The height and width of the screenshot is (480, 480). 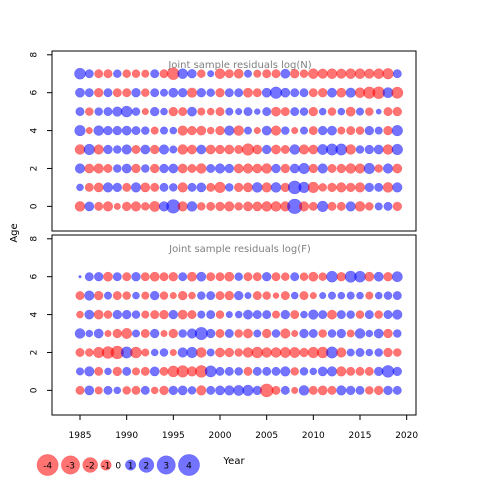 What do you see at coordinates (166, 467) in the screenshot?
I see `legend-label: 3` at bounding box center [166, 467].